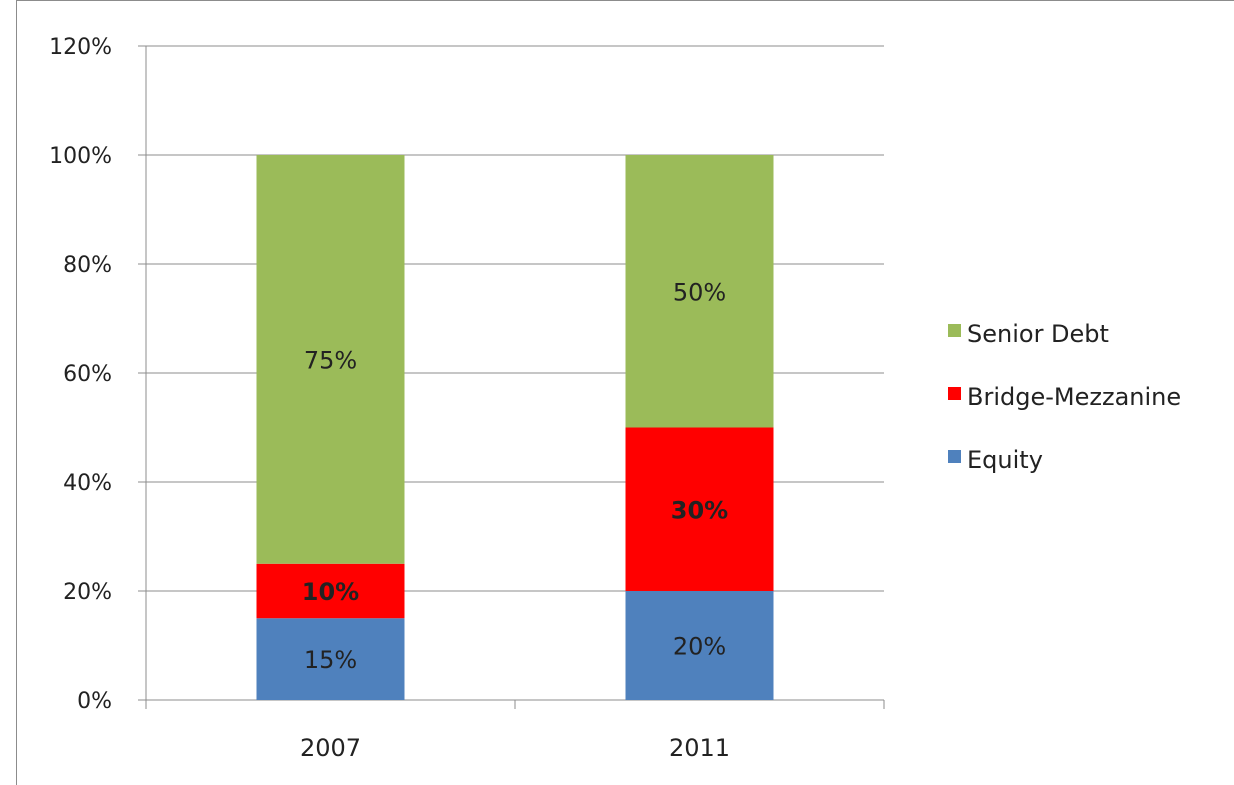 Image resolution: width=1234 pixels, height=785 pixels. What do you see at coordinates (1005, 460) in the screenshot?
I see `legend-label: Equity` at bounding box center [1005, 460].